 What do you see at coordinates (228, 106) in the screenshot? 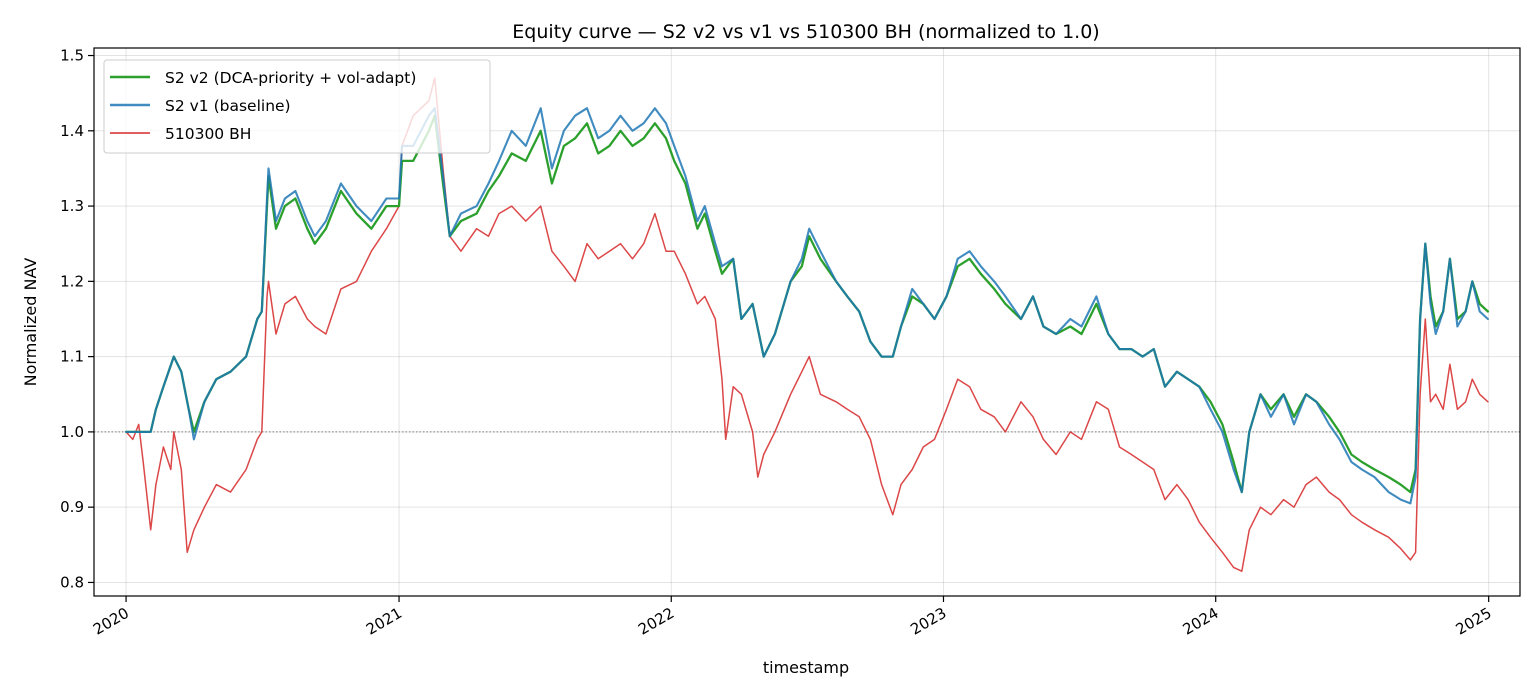
I see `legend-label-s2-v1: S2 v1 (baseline)` at bounding box center [228, 106].